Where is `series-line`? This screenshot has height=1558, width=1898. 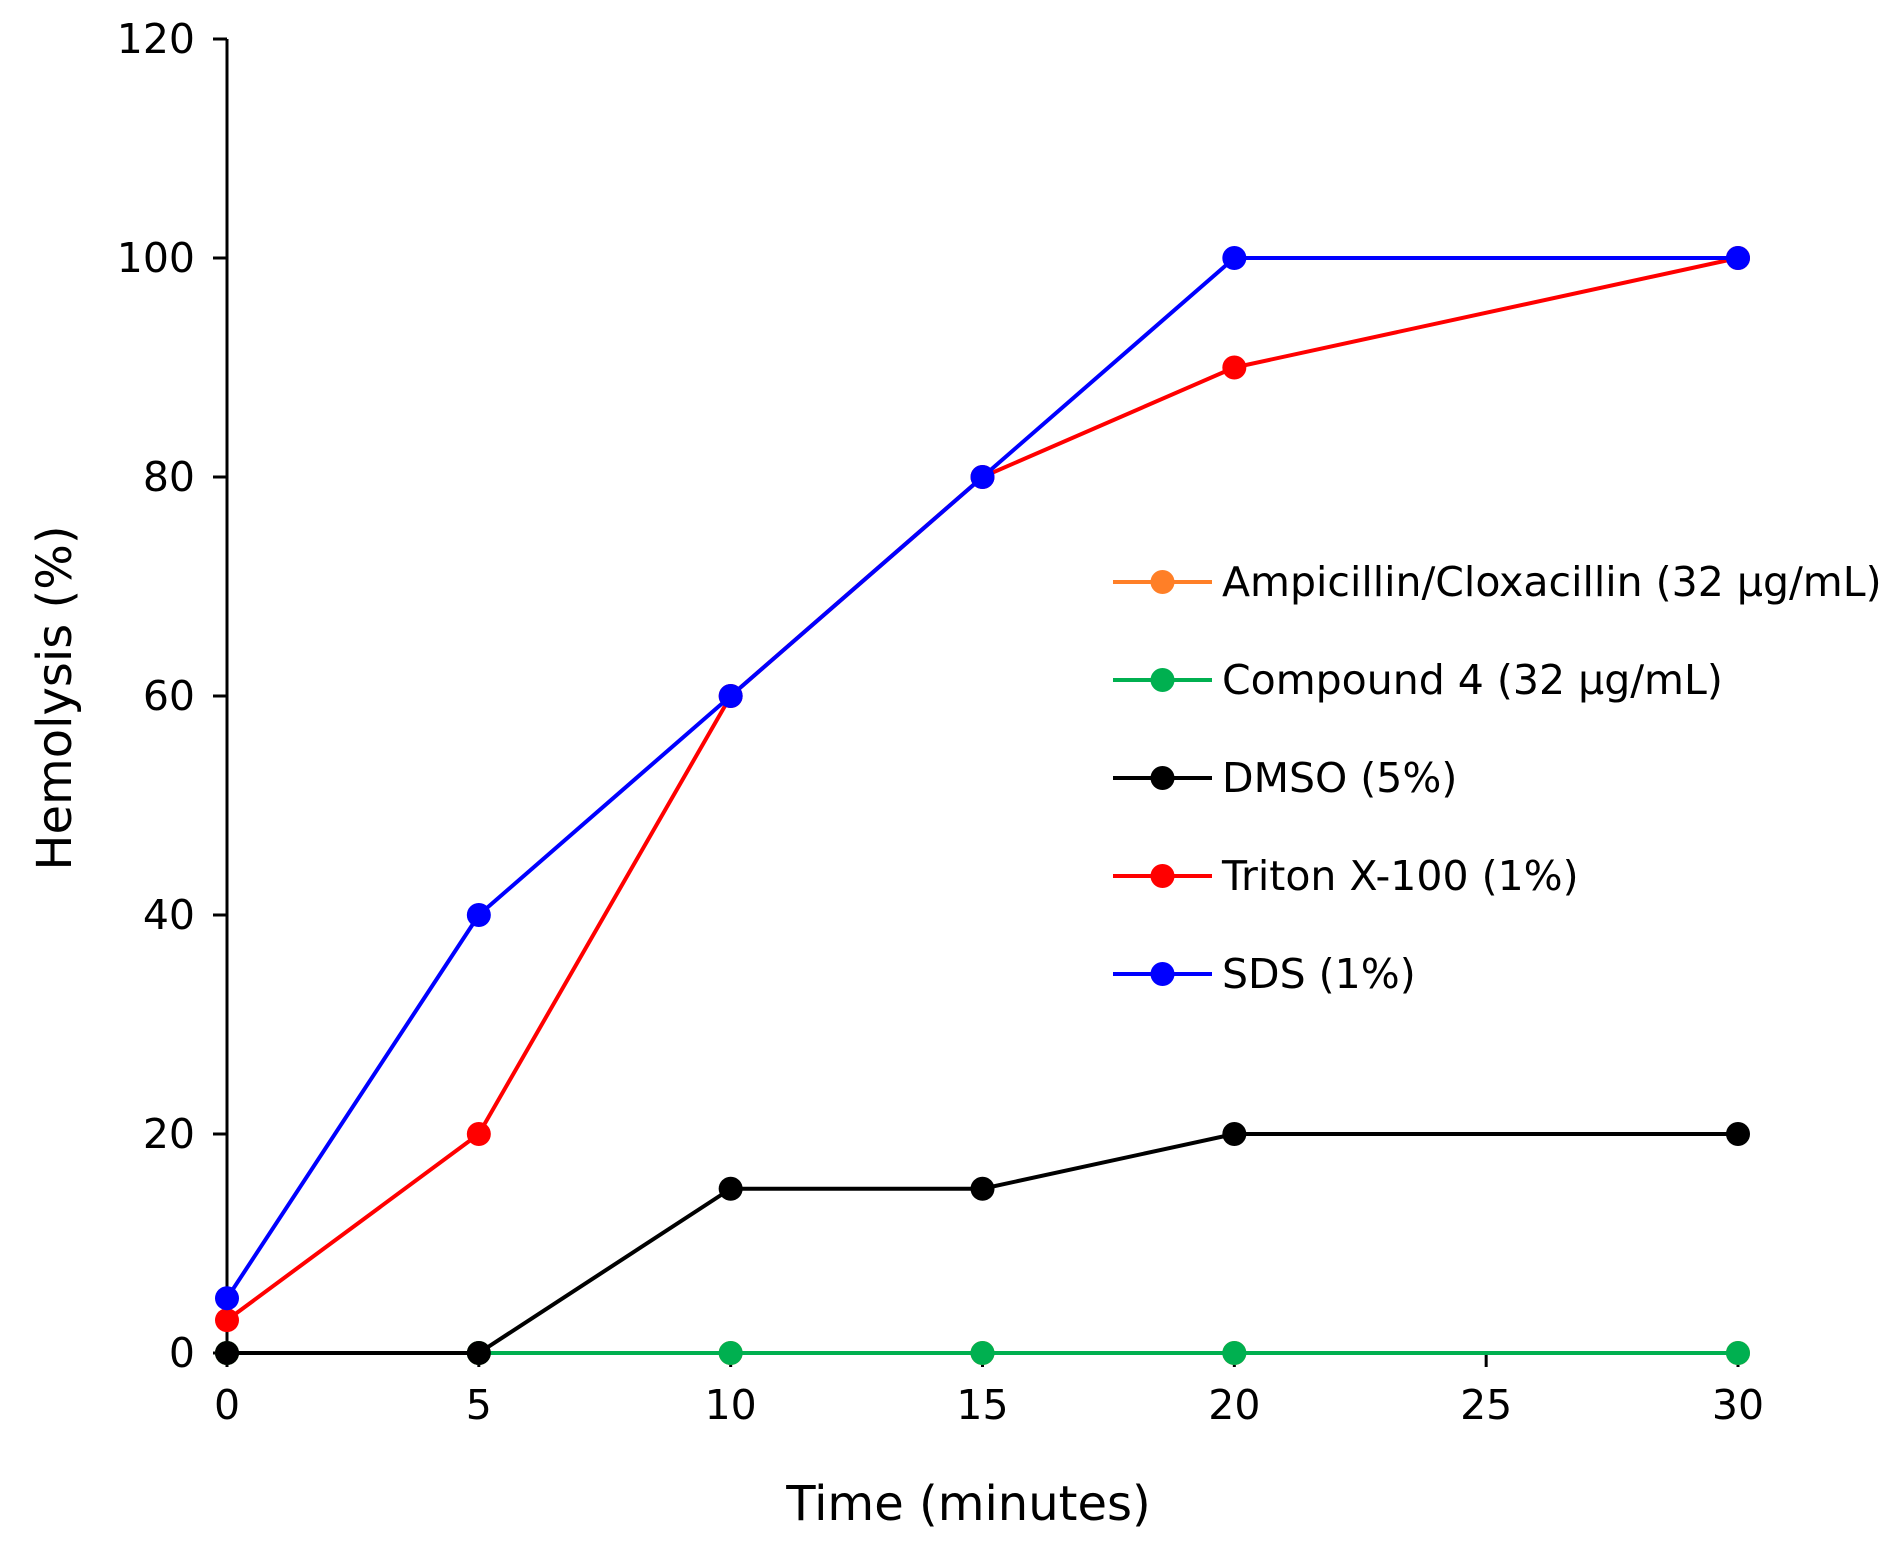
series-line is located at coordinates (982, 1243).